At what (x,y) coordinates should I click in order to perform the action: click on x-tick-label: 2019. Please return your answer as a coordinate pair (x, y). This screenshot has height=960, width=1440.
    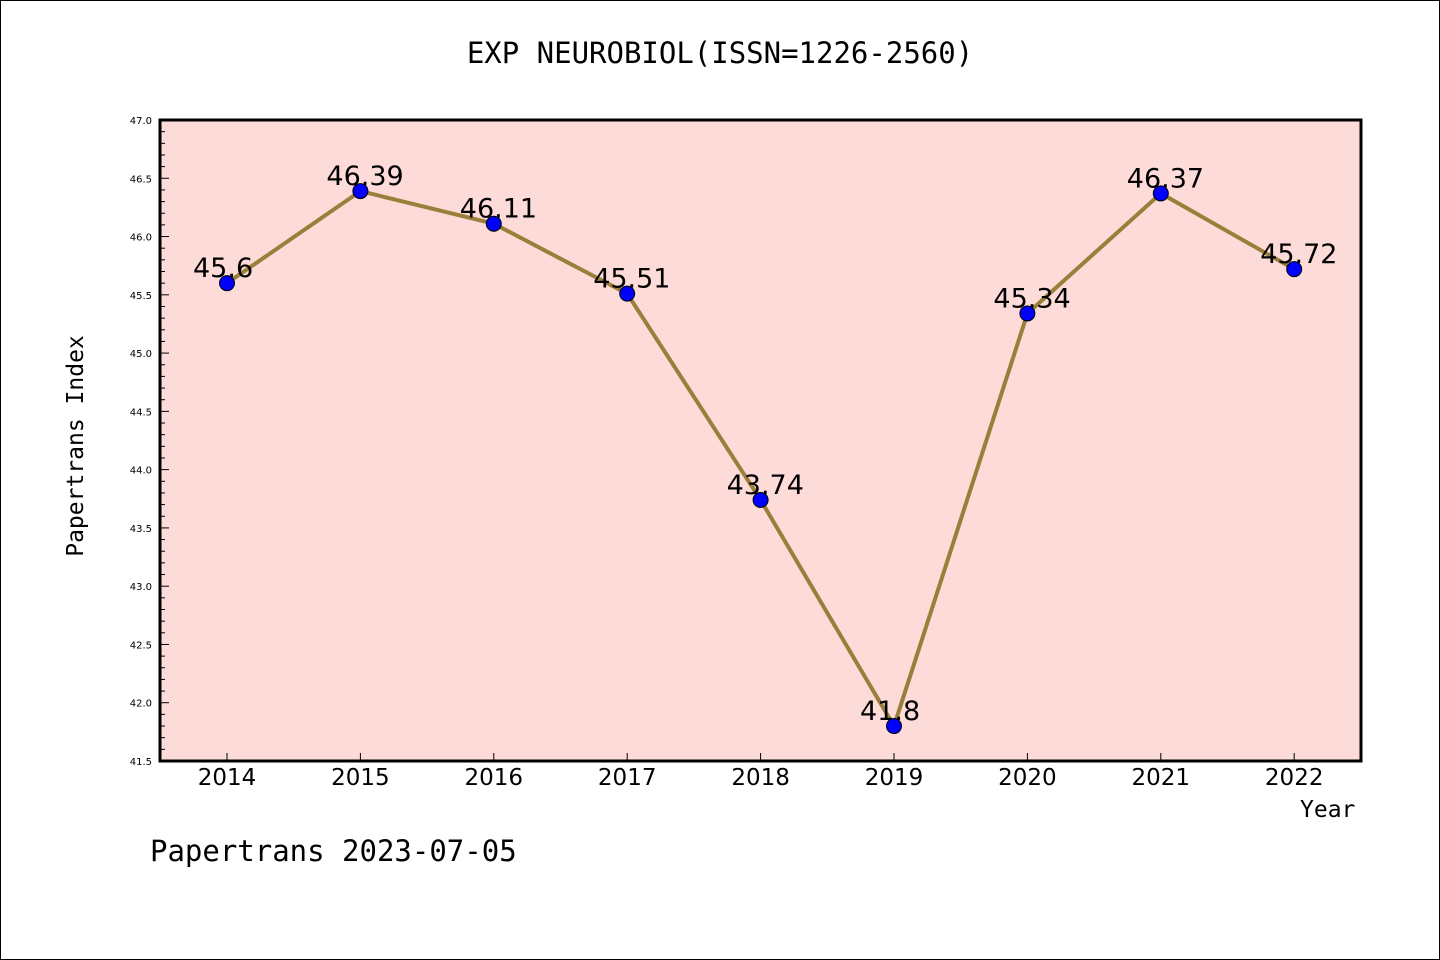
    Looking at the image, I should click on (894, 778).